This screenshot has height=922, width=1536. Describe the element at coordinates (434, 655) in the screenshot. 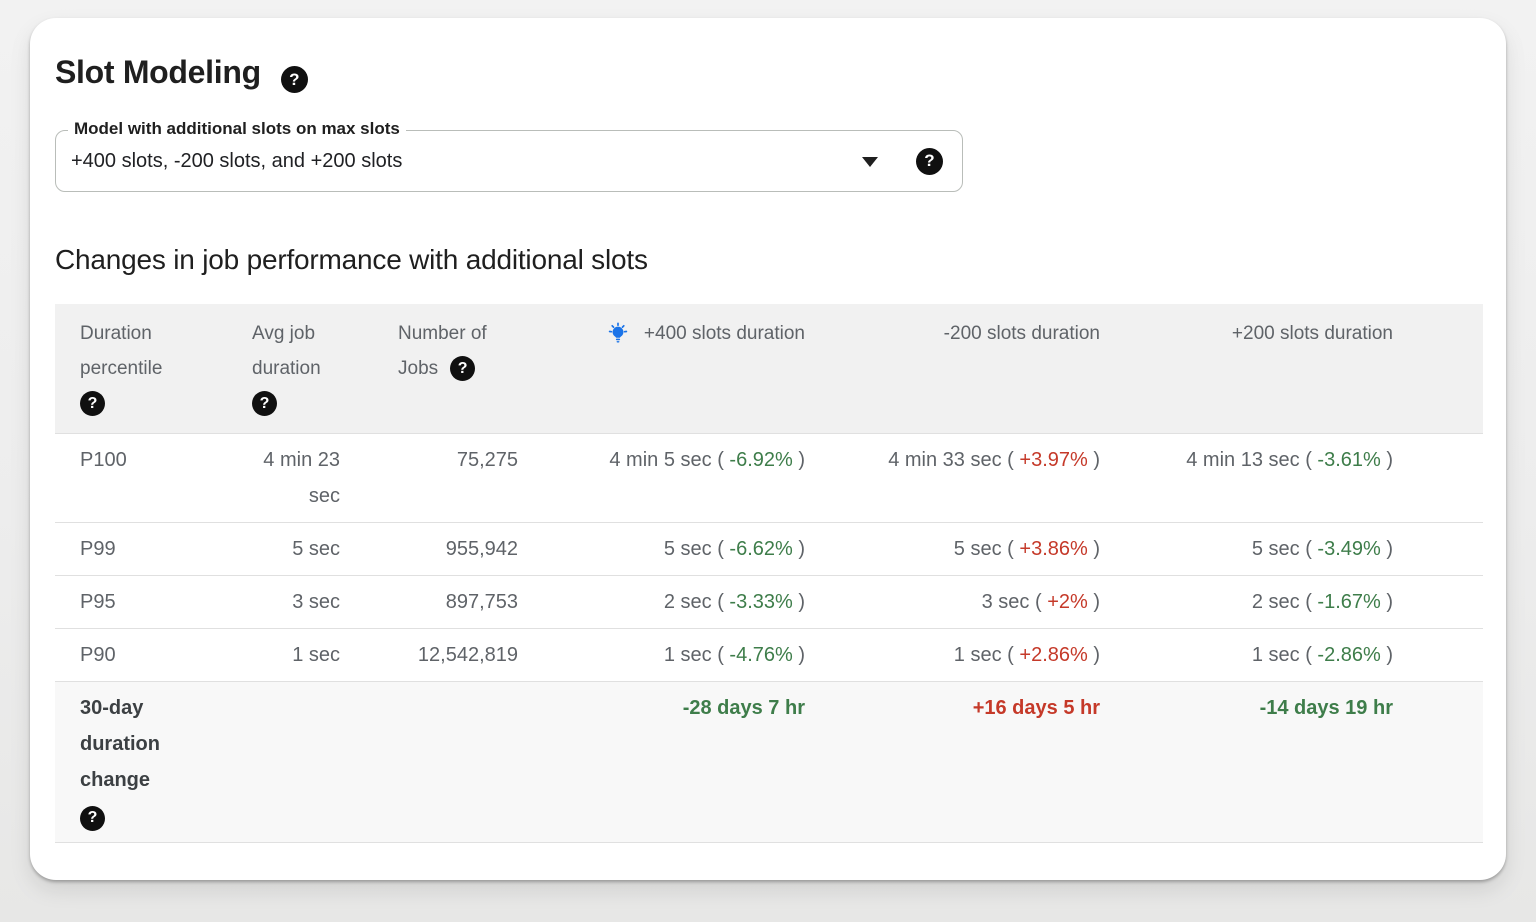

I see `num-jobs-cell: 12,542,819` at that location.